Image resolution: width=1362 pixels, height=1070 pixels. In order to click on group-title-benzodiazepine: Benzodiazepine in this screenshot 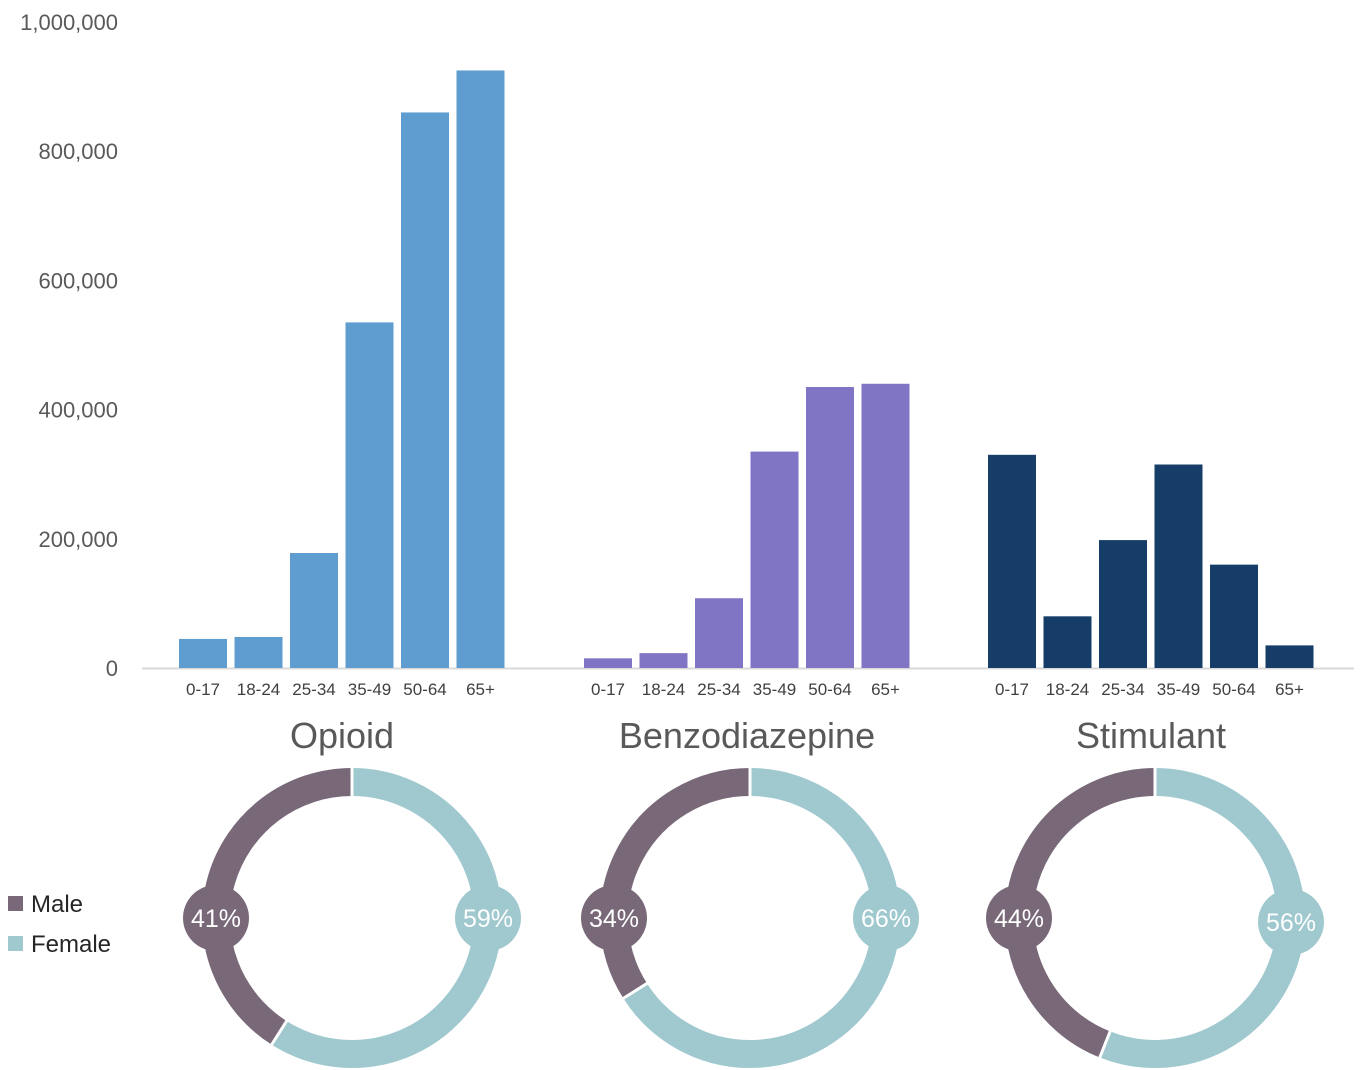, I will do `click(747, 735)`.